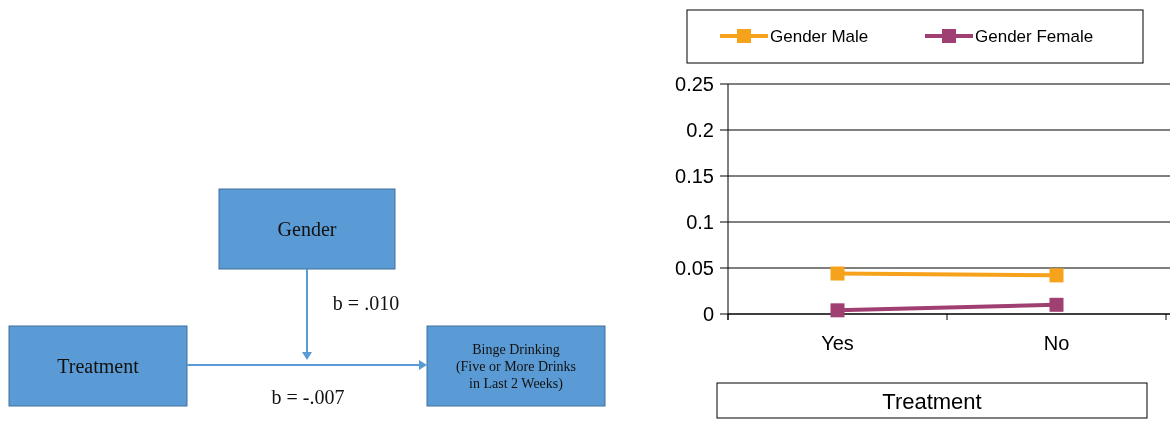 The height and width of the screenshot is (427, 1170). I want to click on y-tick-label: 0.1, so click(700, 222).